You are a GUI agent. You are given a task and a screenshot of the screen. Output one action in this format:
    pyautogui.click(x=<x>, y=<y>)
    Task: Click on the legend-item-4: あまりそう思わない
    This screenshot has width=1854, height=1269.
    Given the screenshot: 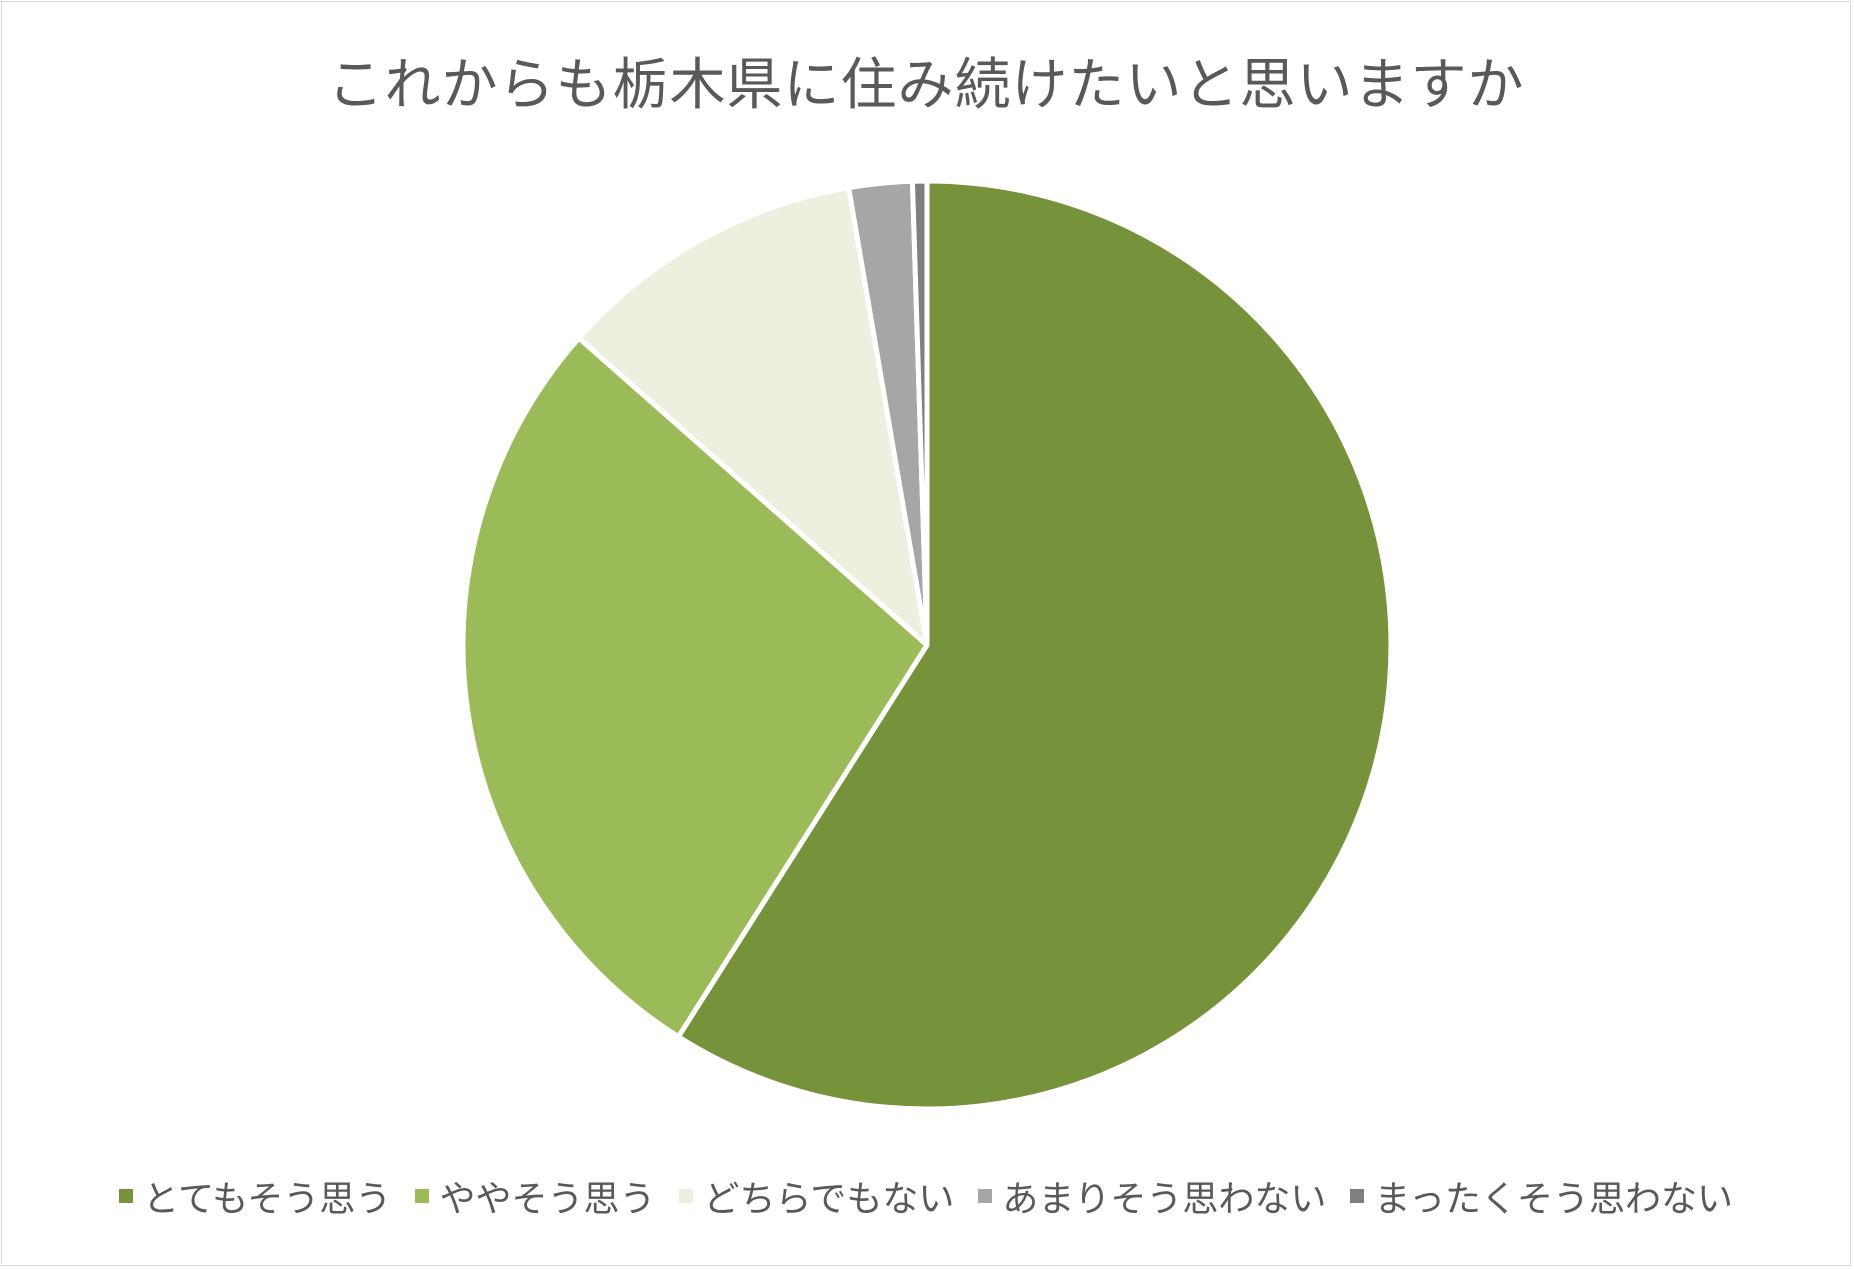 What is the action you would take?
    pyautogui.click(x=1152, y=1196)
    